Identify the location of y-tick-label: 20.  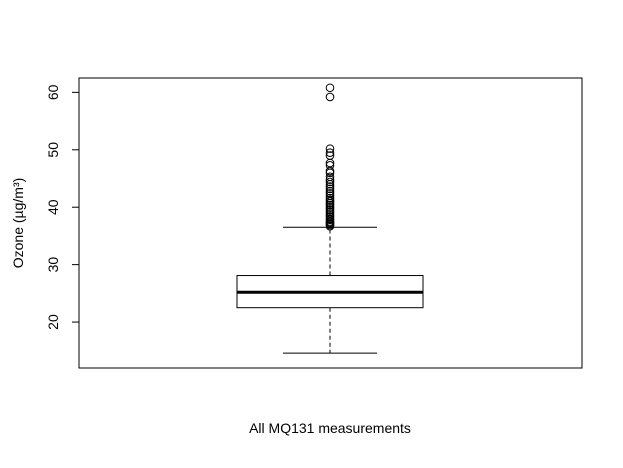
(53, 322).